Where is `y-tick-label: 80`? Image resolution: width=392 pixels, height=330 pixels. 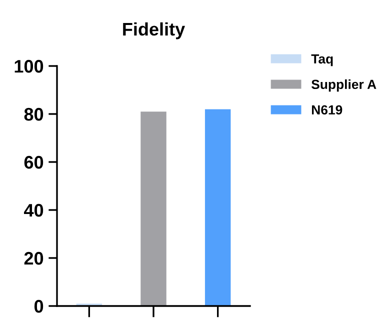 y-tick-label: 80 is located at coordinates (34, 114).